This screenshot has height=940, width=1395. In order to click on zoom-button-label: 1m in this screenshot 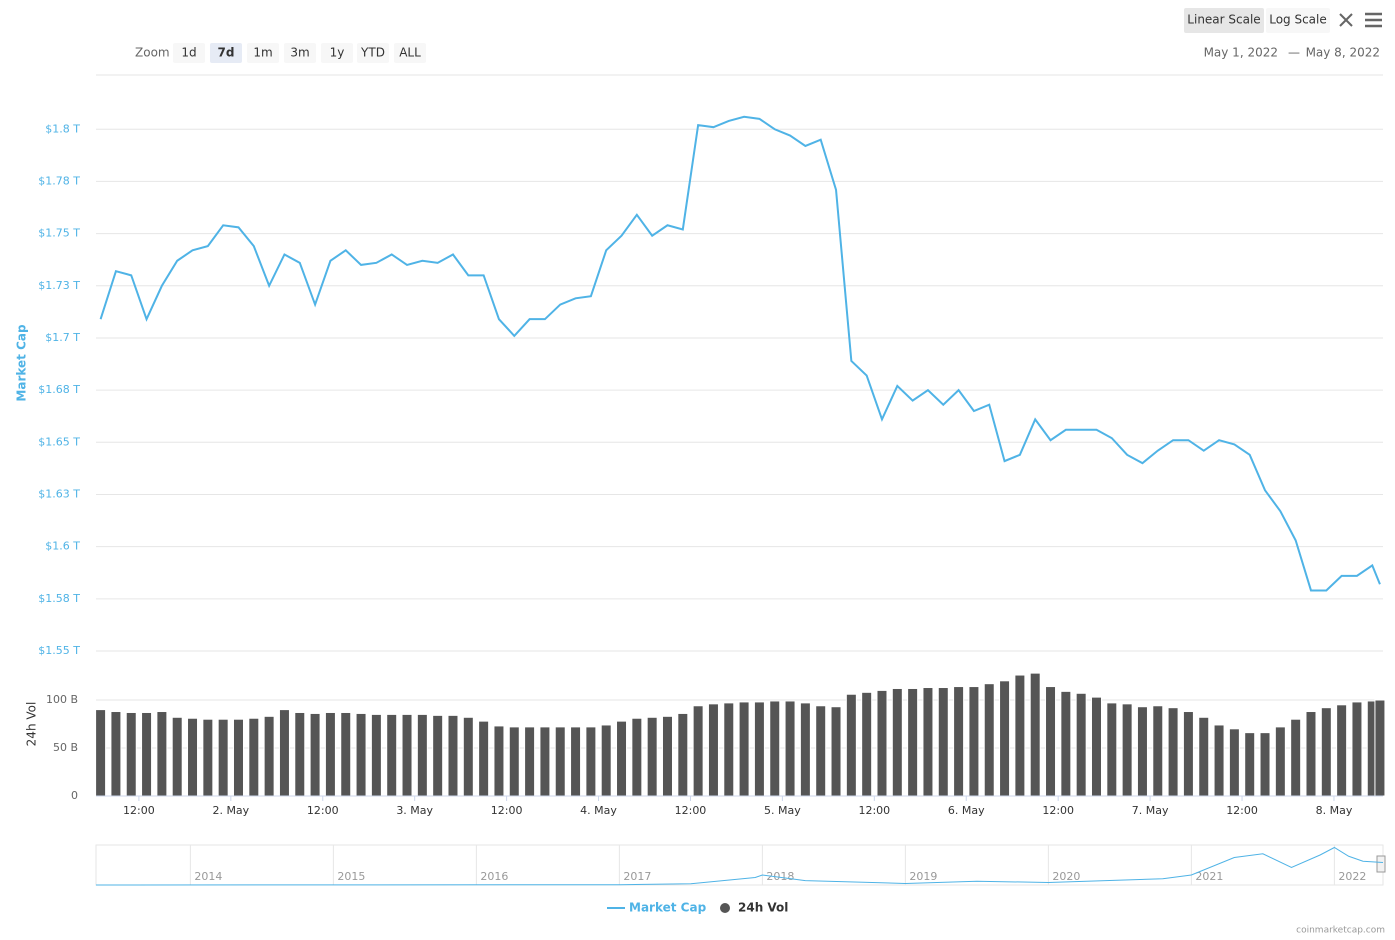, I will do `click(262, 53)`.